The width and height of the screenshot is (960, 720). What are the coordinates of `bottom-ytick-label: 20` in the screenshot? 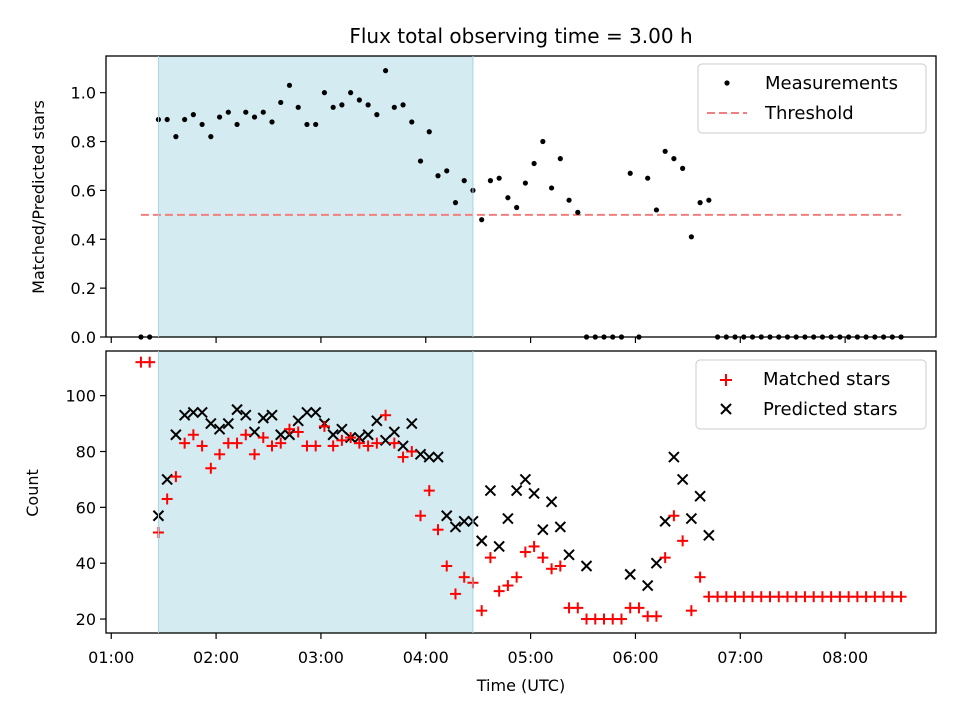 It's located at (86, 619).